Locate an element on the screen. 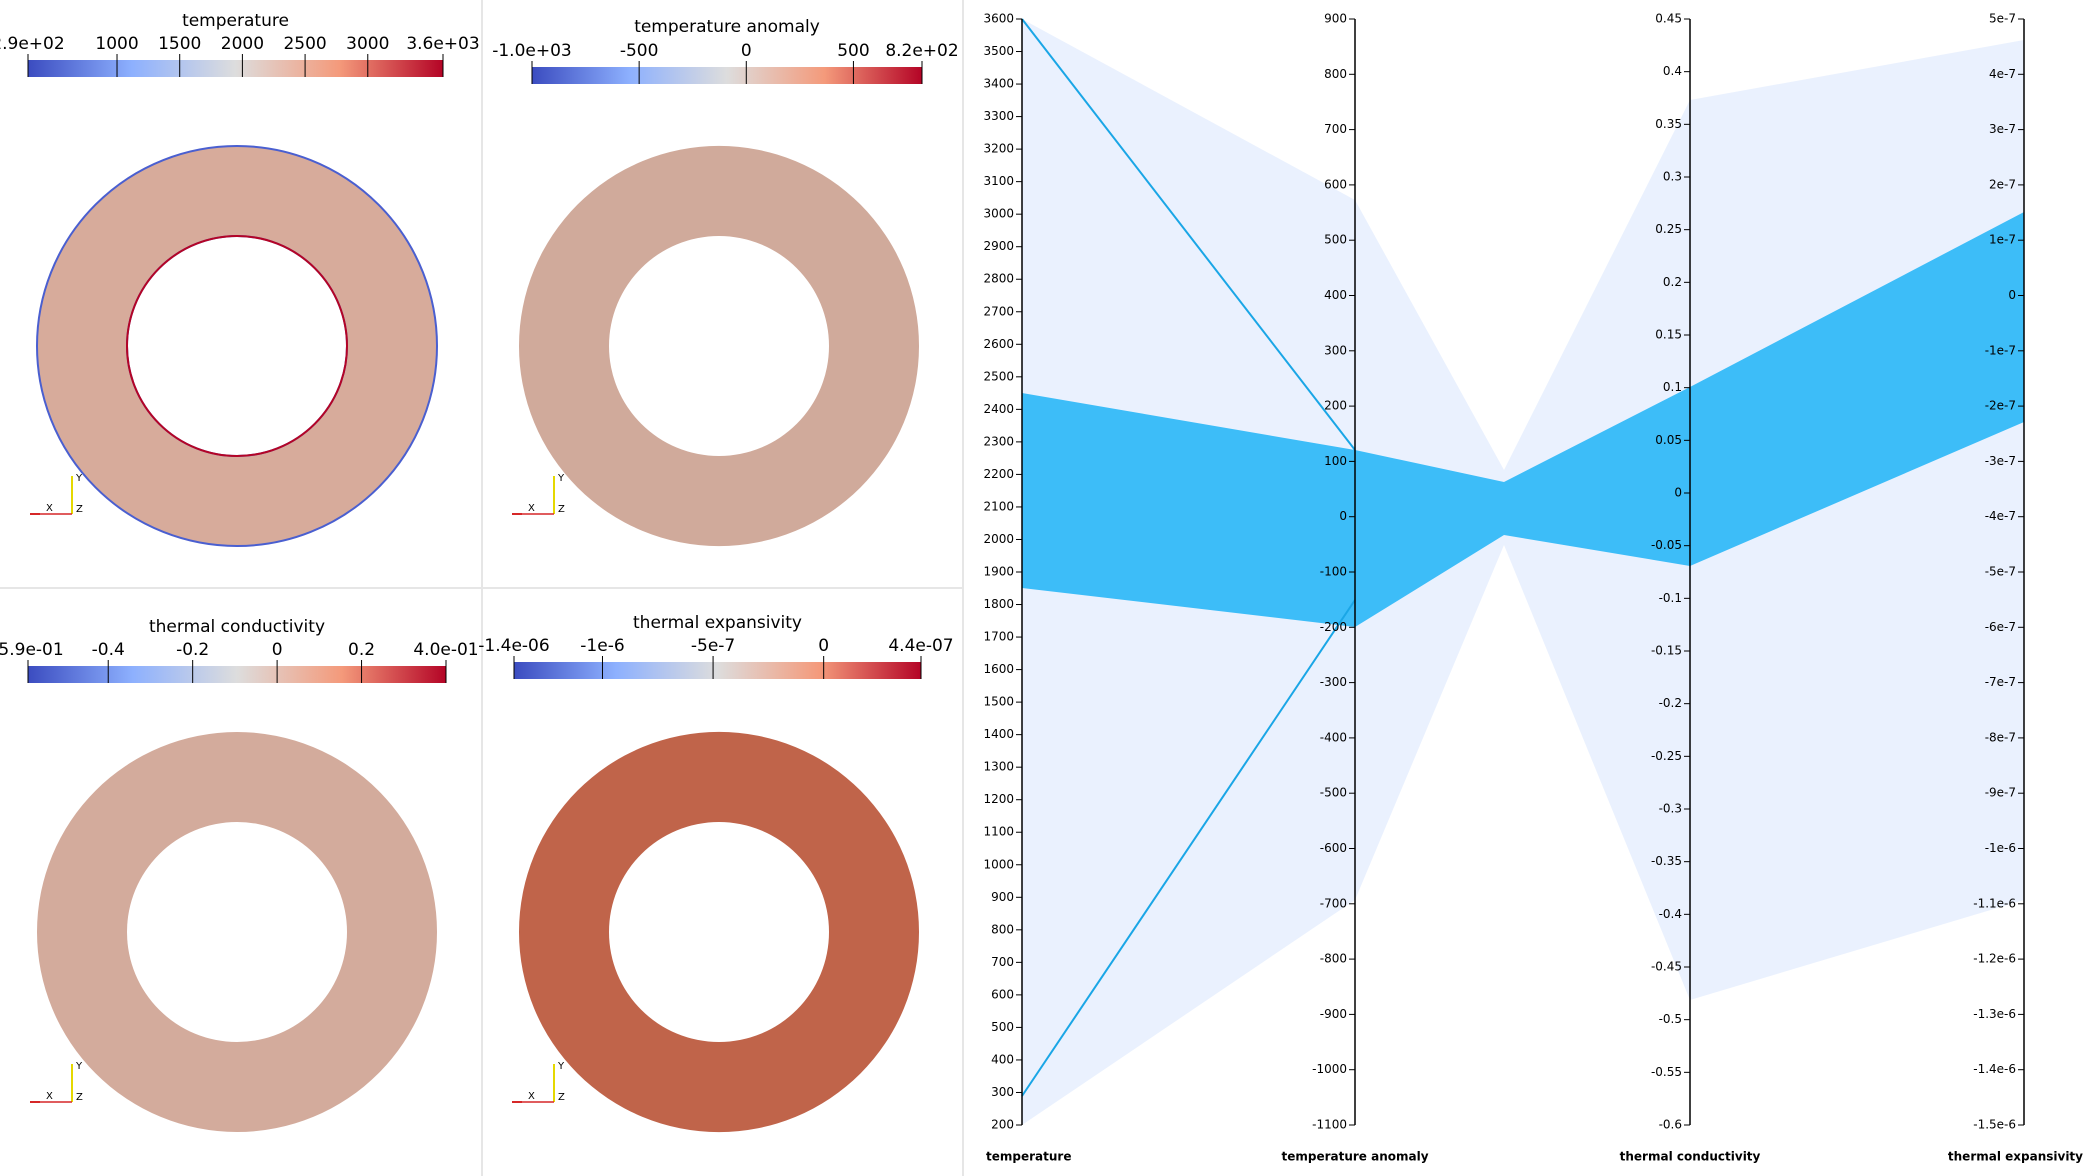 This screenshot has height=1176, width=2087. colorbar-range-label: -5.9e-01 is located at coordinates (32, 650).